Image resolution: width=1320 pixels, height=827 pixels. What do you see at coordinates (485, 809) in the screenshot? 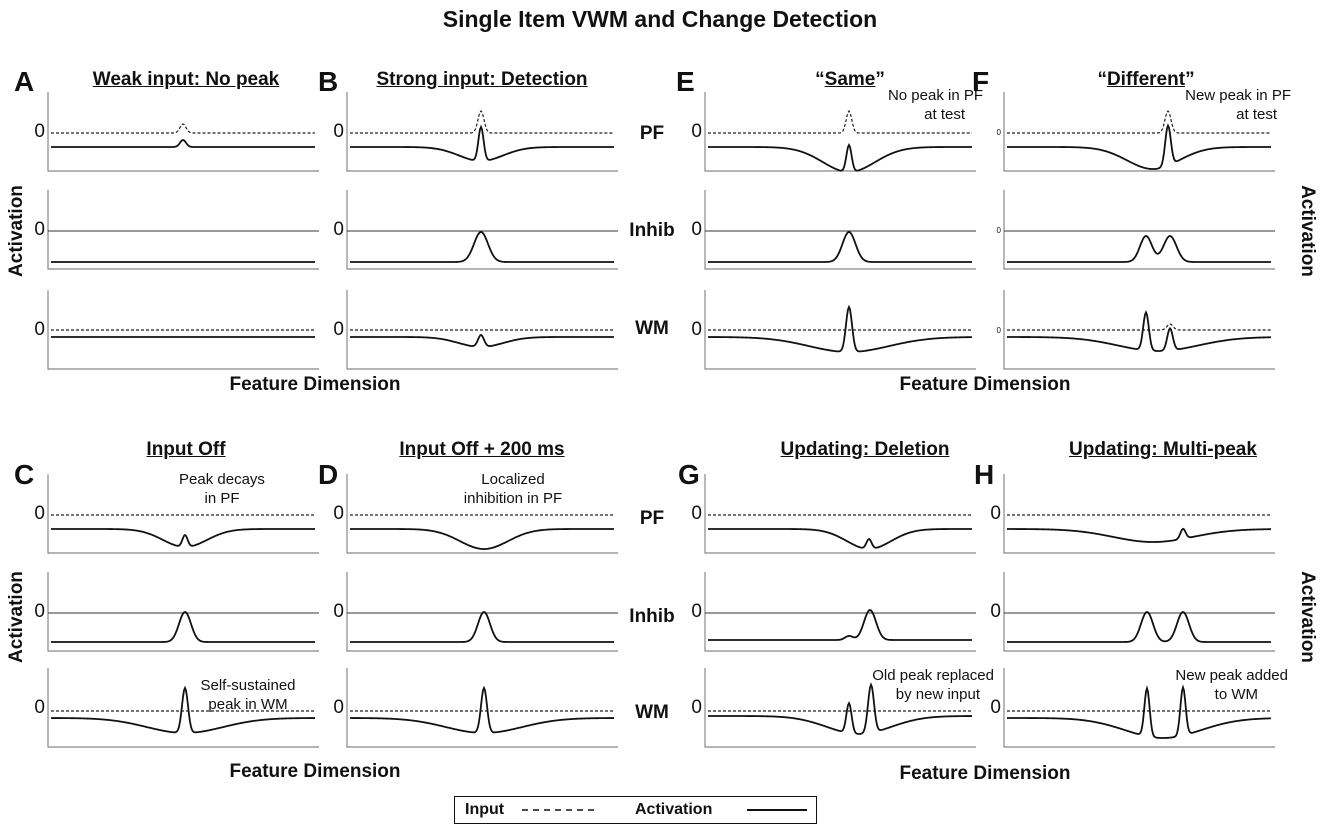
I see `legend-input-label: Input` at bounding box center [485, 809].